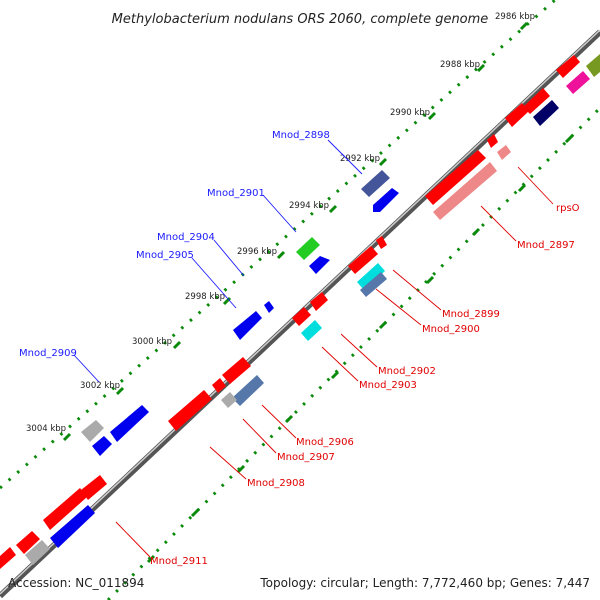 This screenshot has height=600, width=600. What do you see at coordinates (593, 65) in the screenshot?
I see `gene-olive` at bounding box center [593, 65].